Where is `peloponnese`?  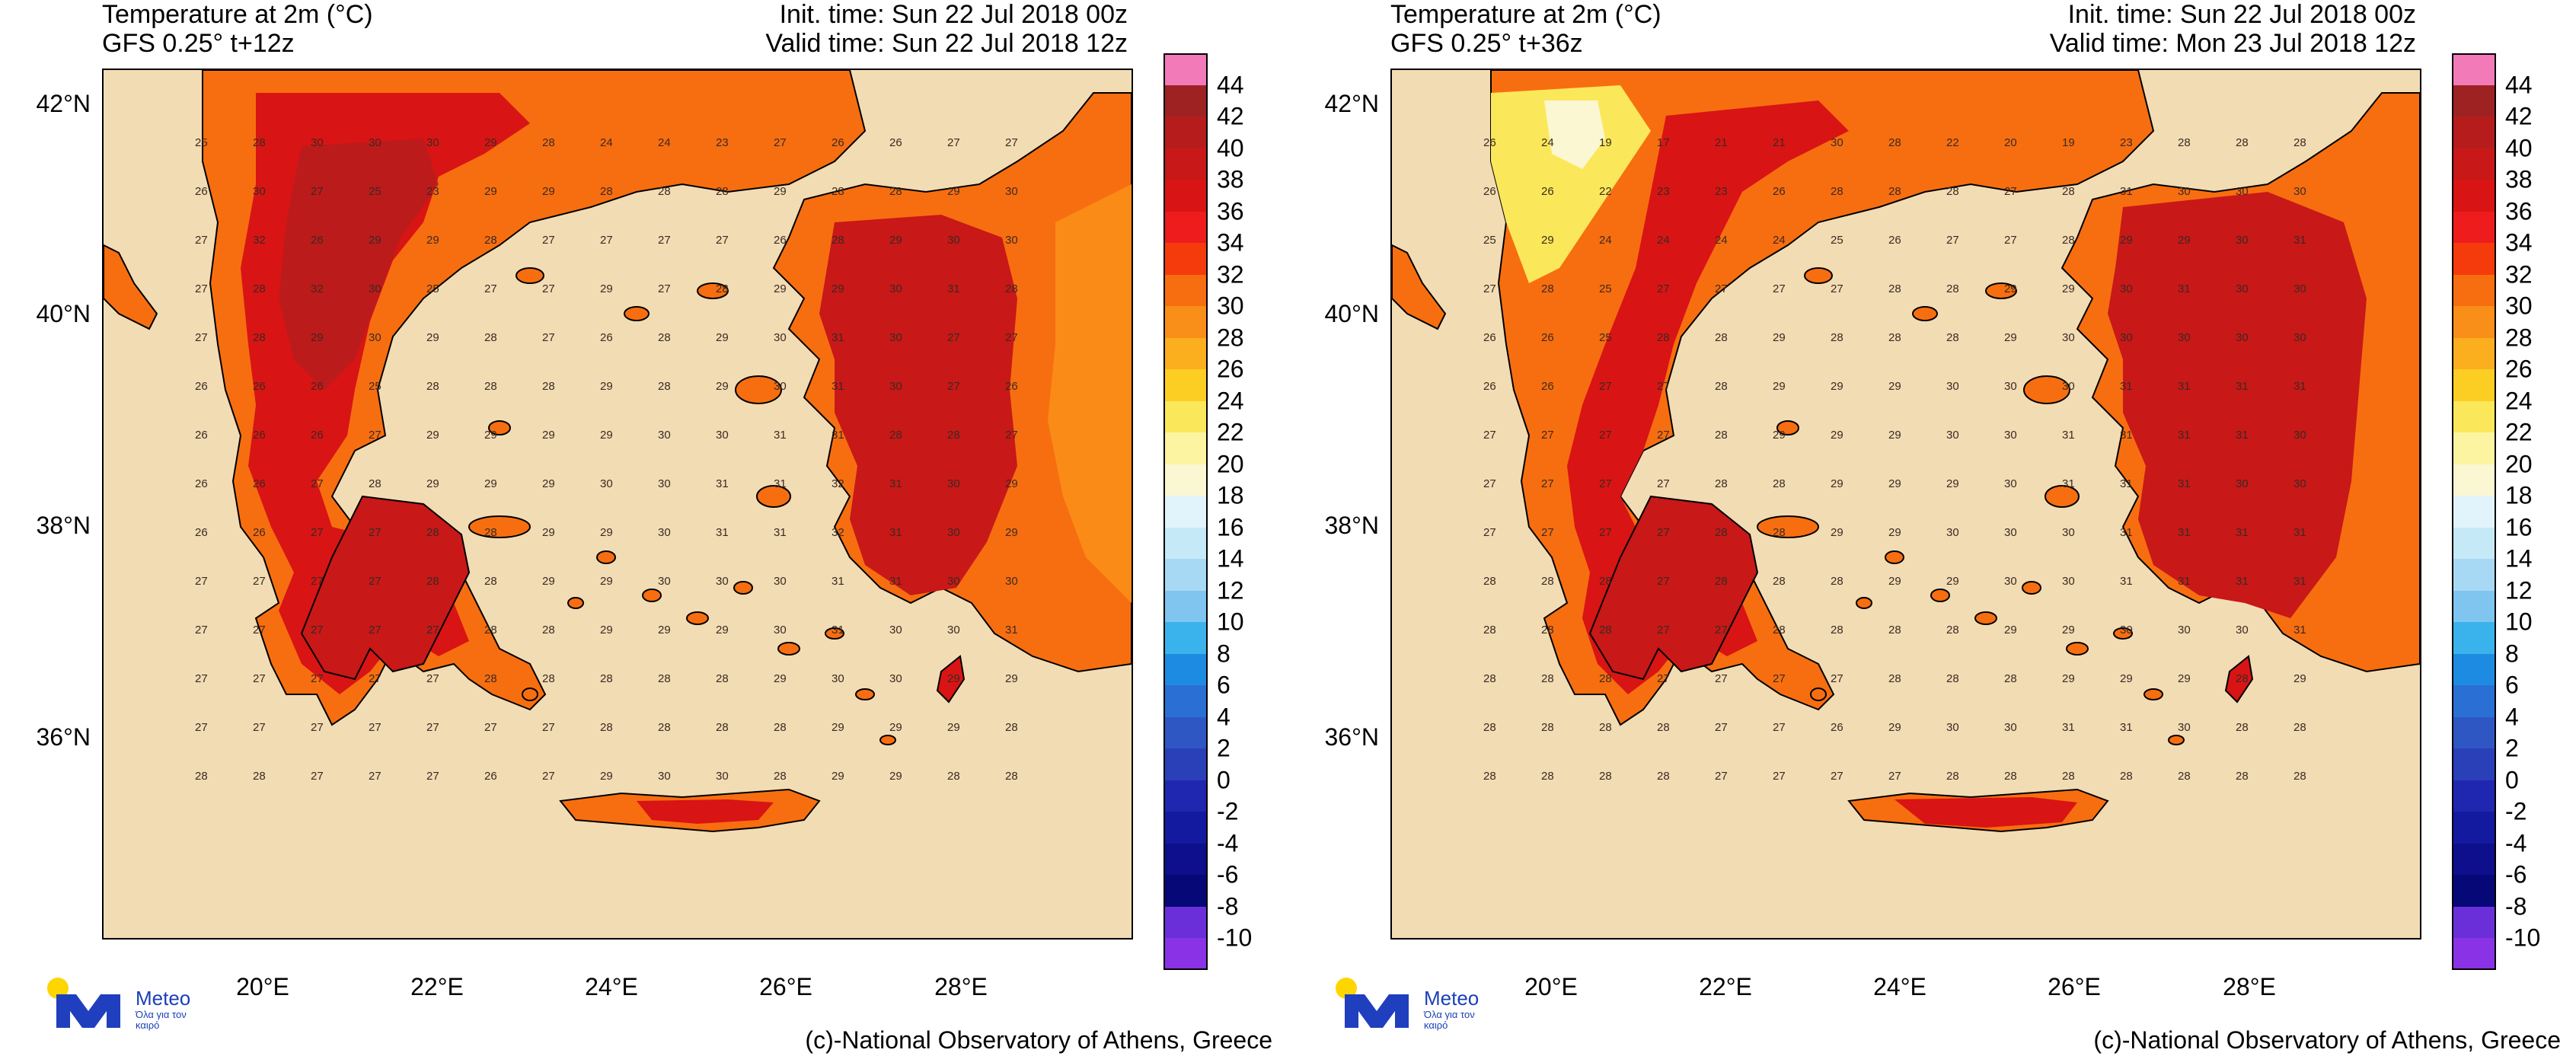
peloponnese is located at coordinates (385, 588).